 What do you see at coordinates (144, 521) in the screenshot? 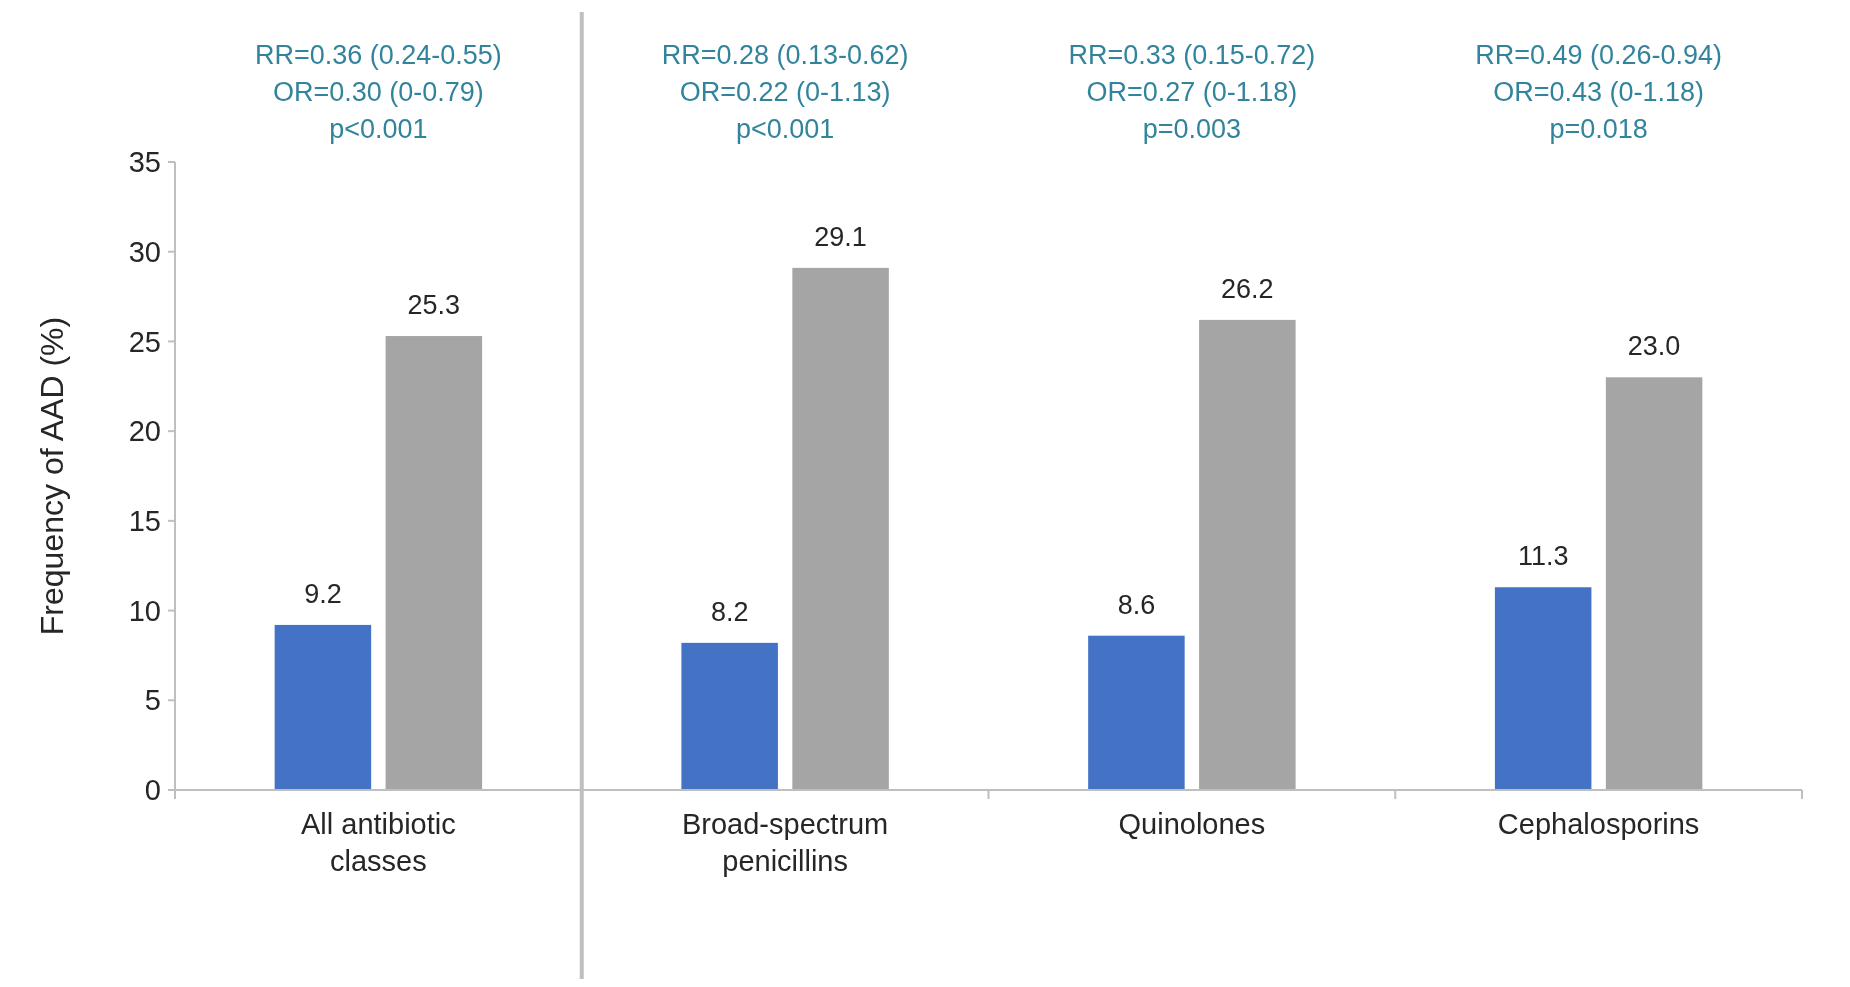
I see `y-tick-label: 15` at bounding box center [144, 521].